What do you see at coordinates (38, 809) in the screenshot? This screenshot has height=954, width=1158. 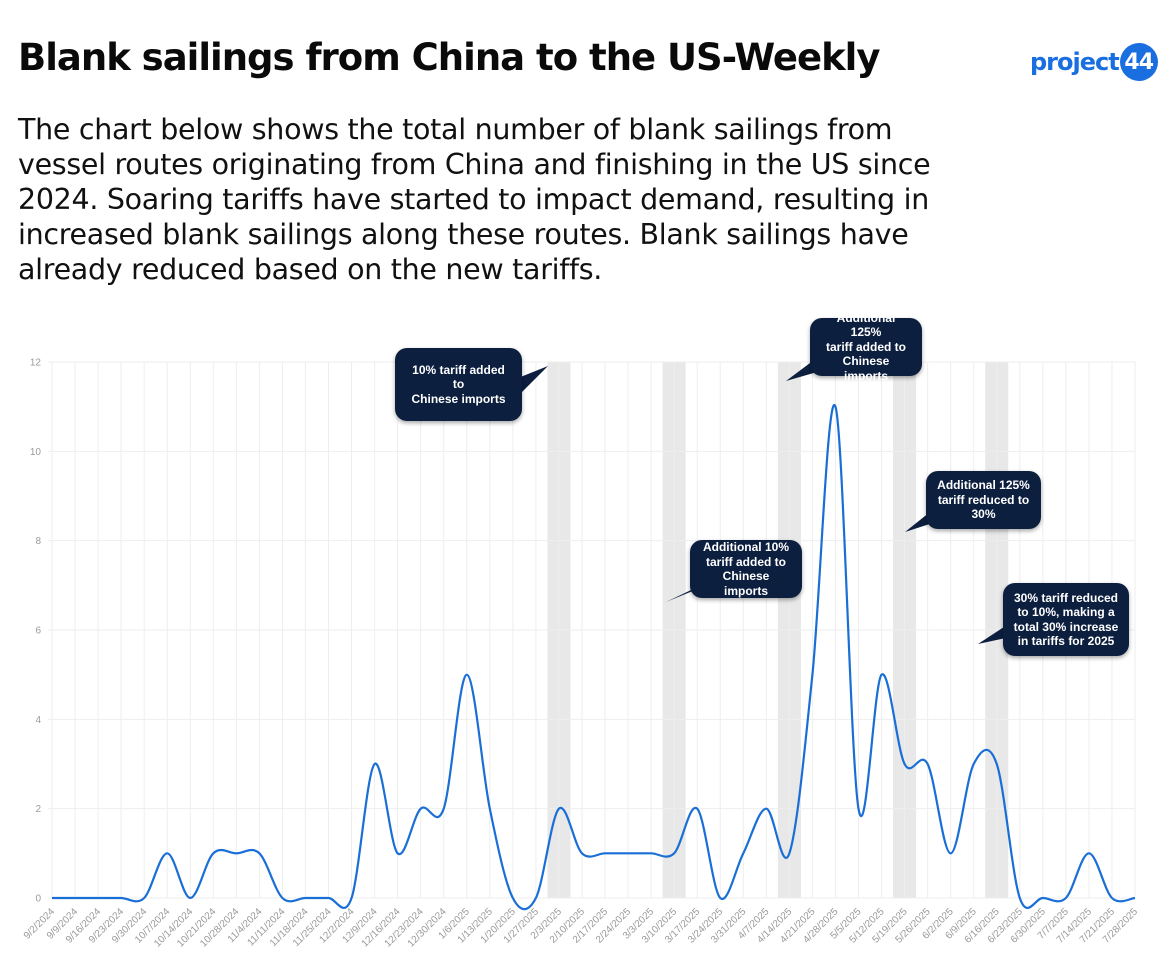 I see `y-tick-label: 2` at bounding box center [38, 809].